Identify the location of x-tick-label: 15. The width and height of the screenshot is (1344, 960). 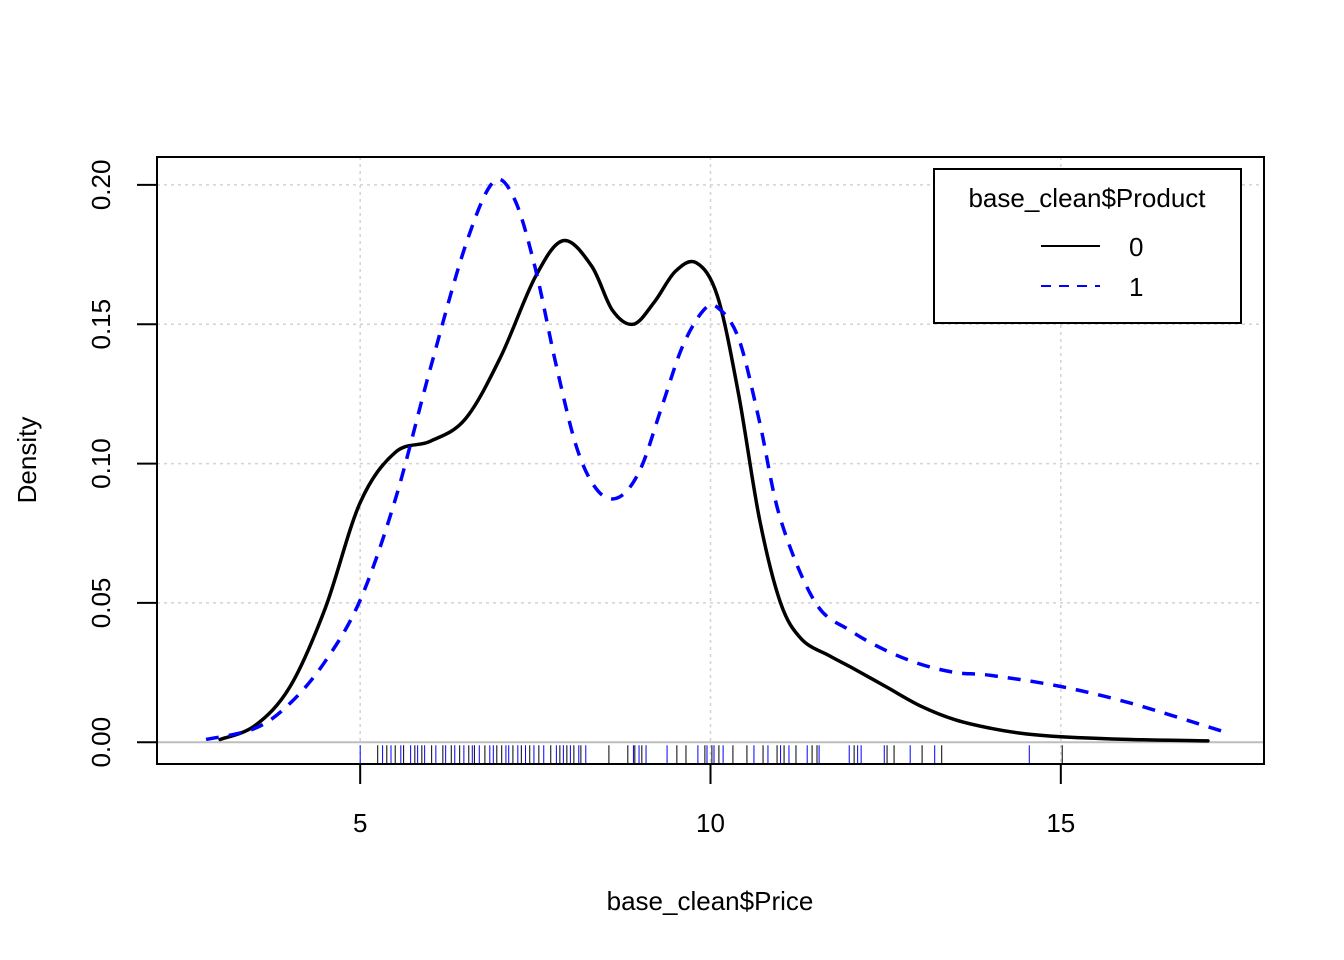
(1060, 823).